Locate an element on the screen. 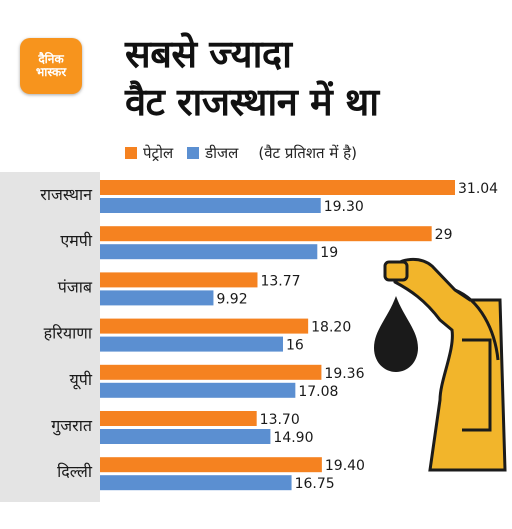 The image size is (512, 529). brand-line-1: दैनिक is located at coordinates (51, 59).